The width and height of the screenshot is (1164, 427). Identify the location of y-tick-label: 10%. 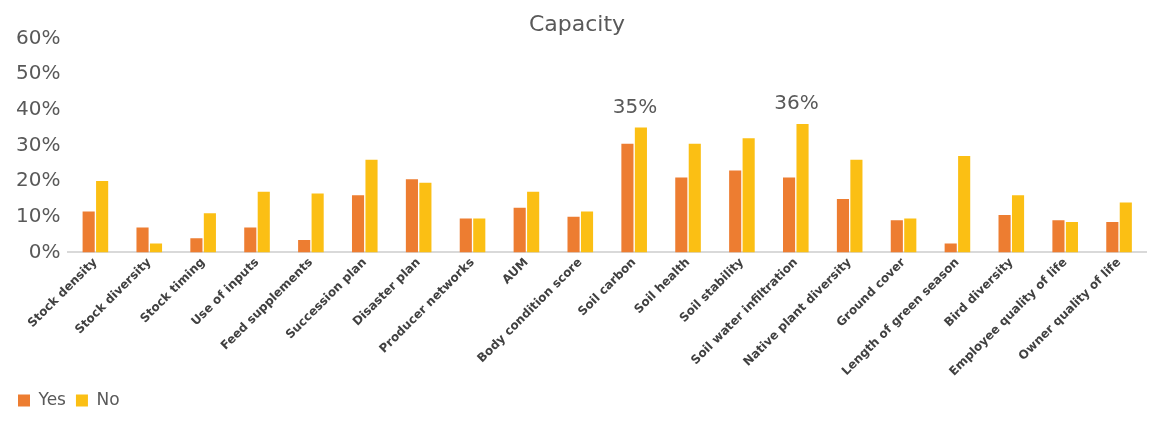
(38, 214).